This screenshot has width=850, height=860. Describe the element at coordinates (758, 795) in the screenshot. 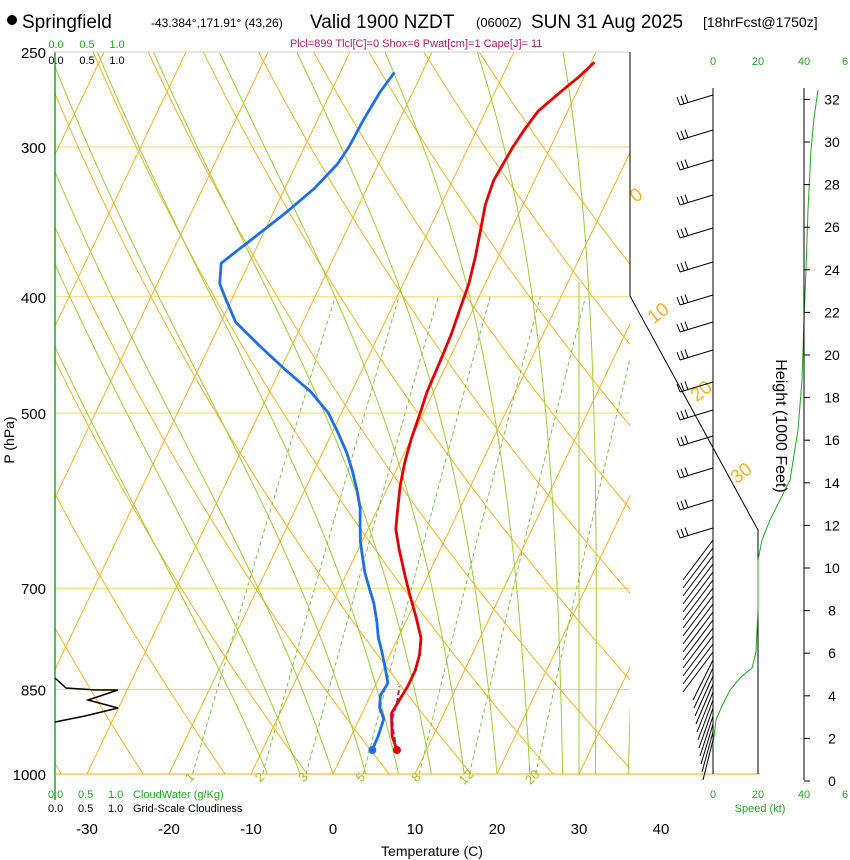

I see `speed-bottom-tick: 20` at that location.